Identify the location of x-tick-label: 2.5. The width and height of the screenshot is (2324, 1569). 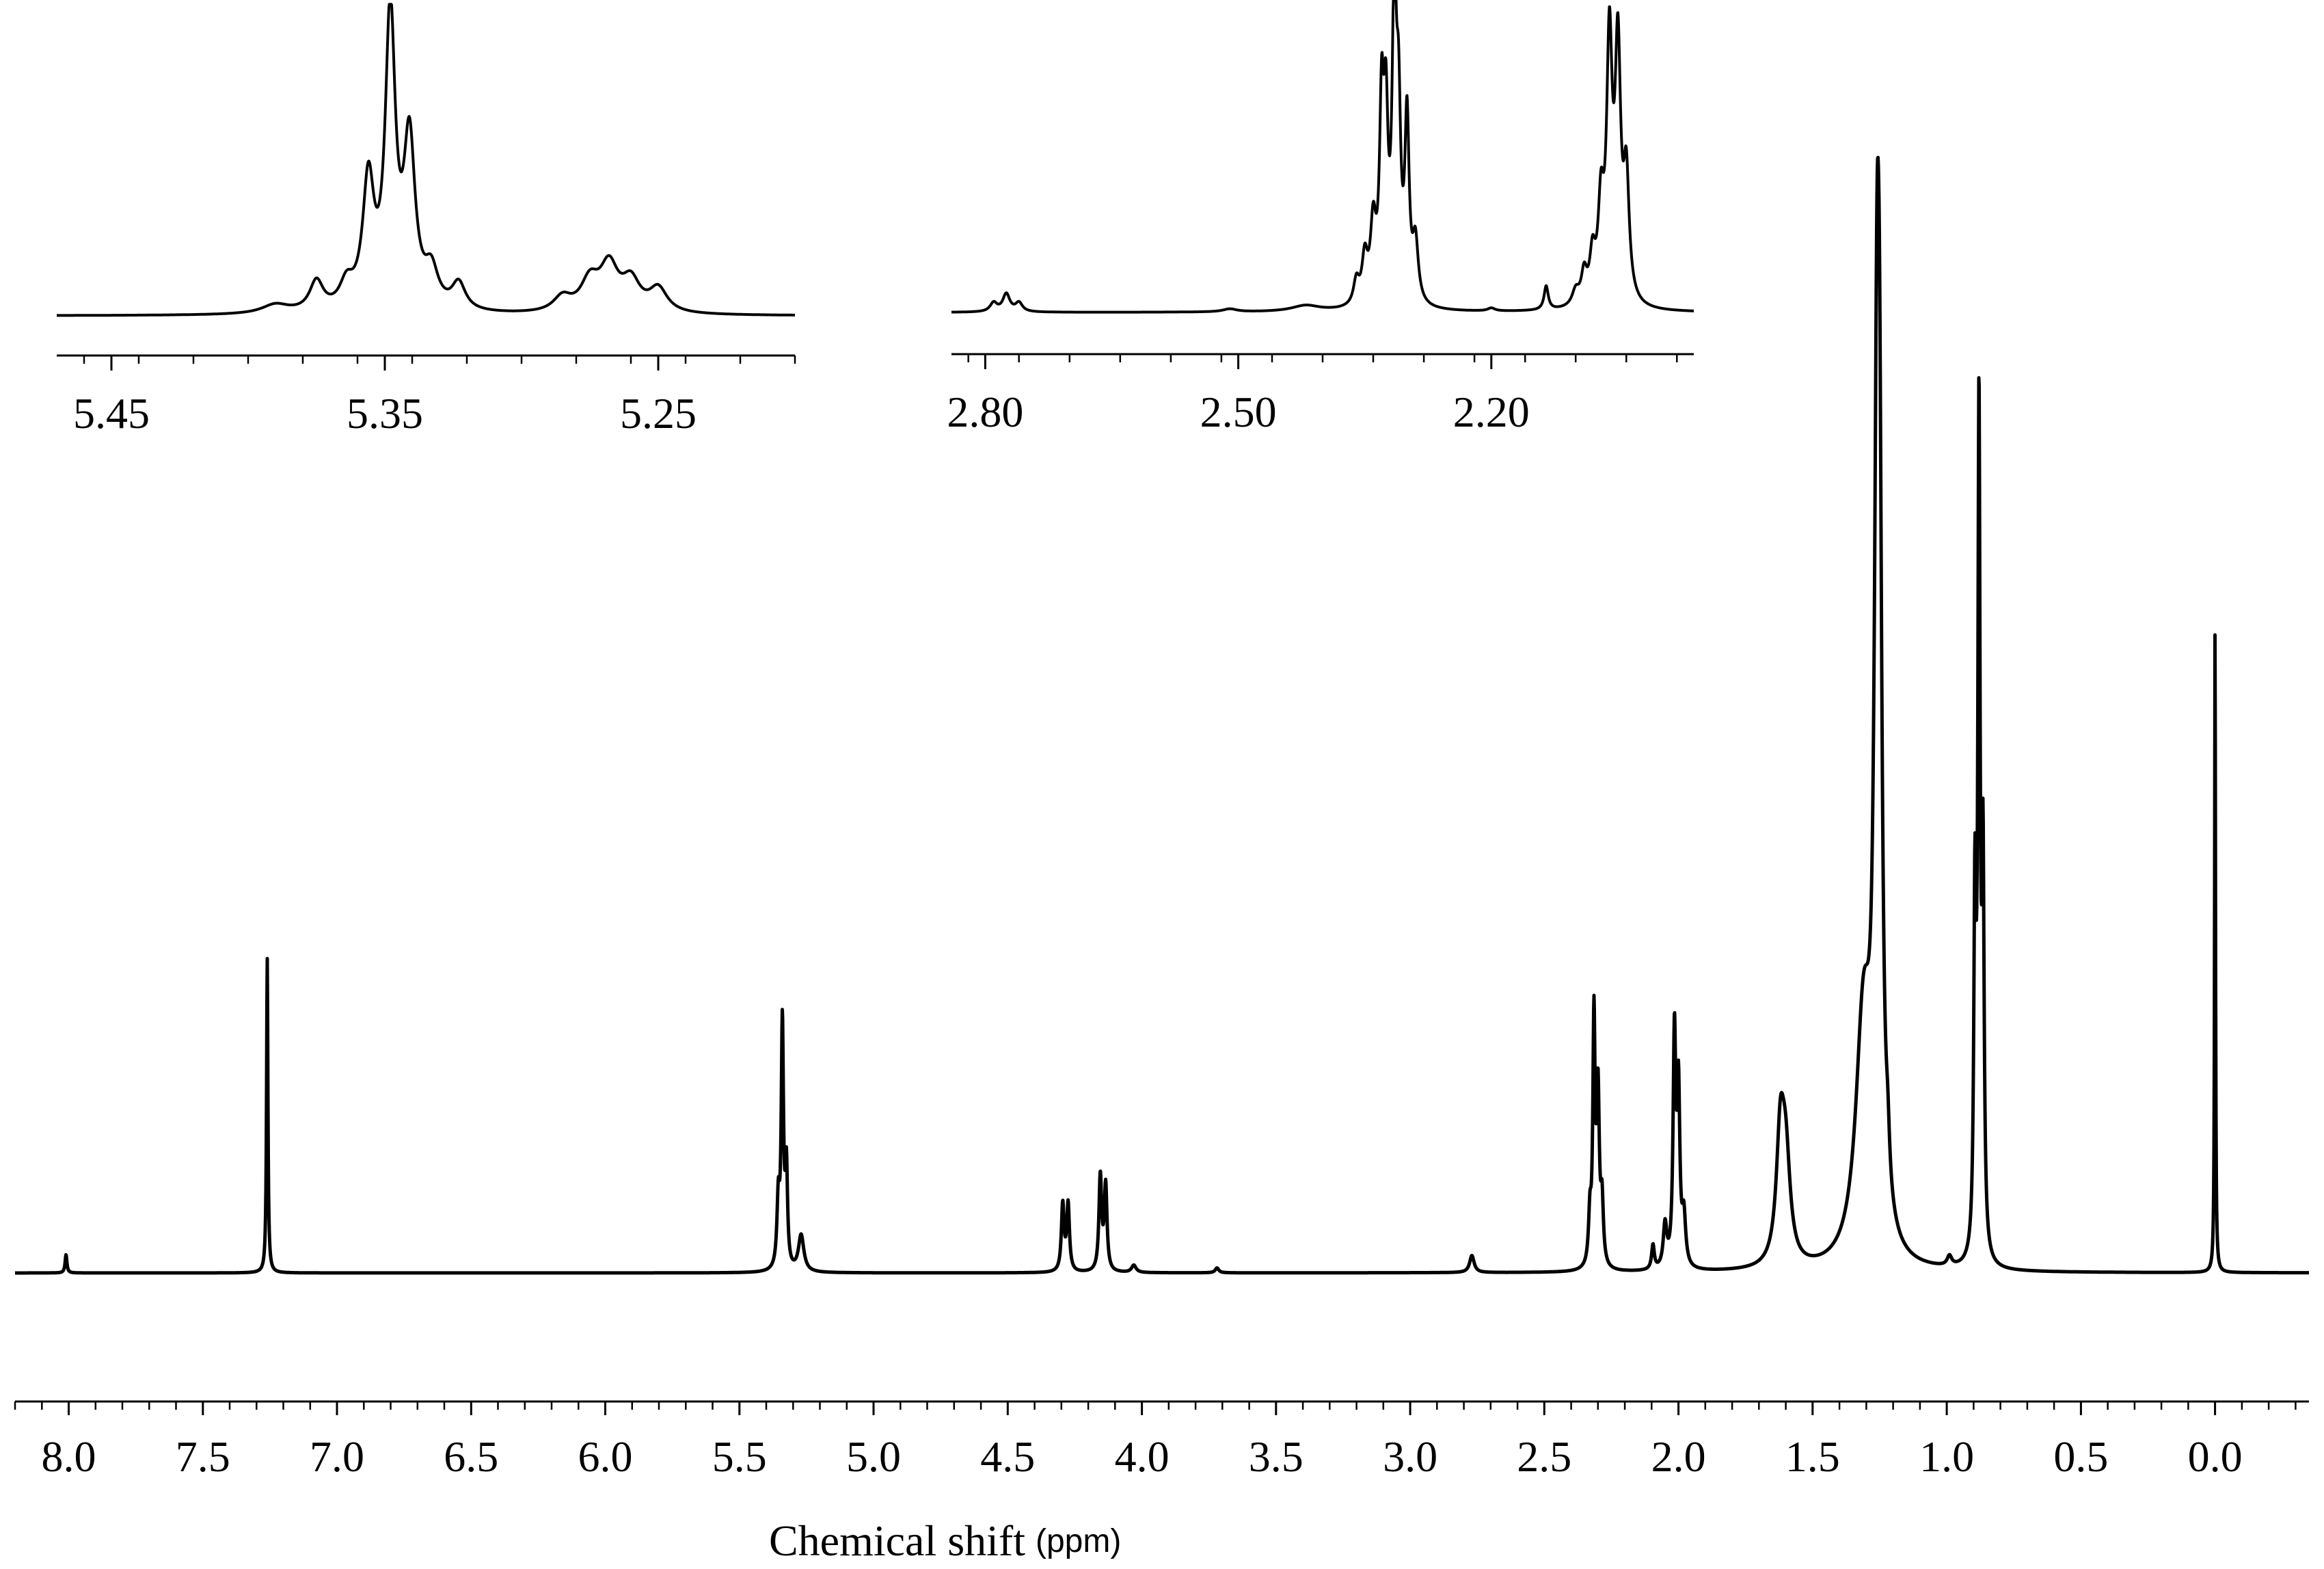
(1544, 1457).